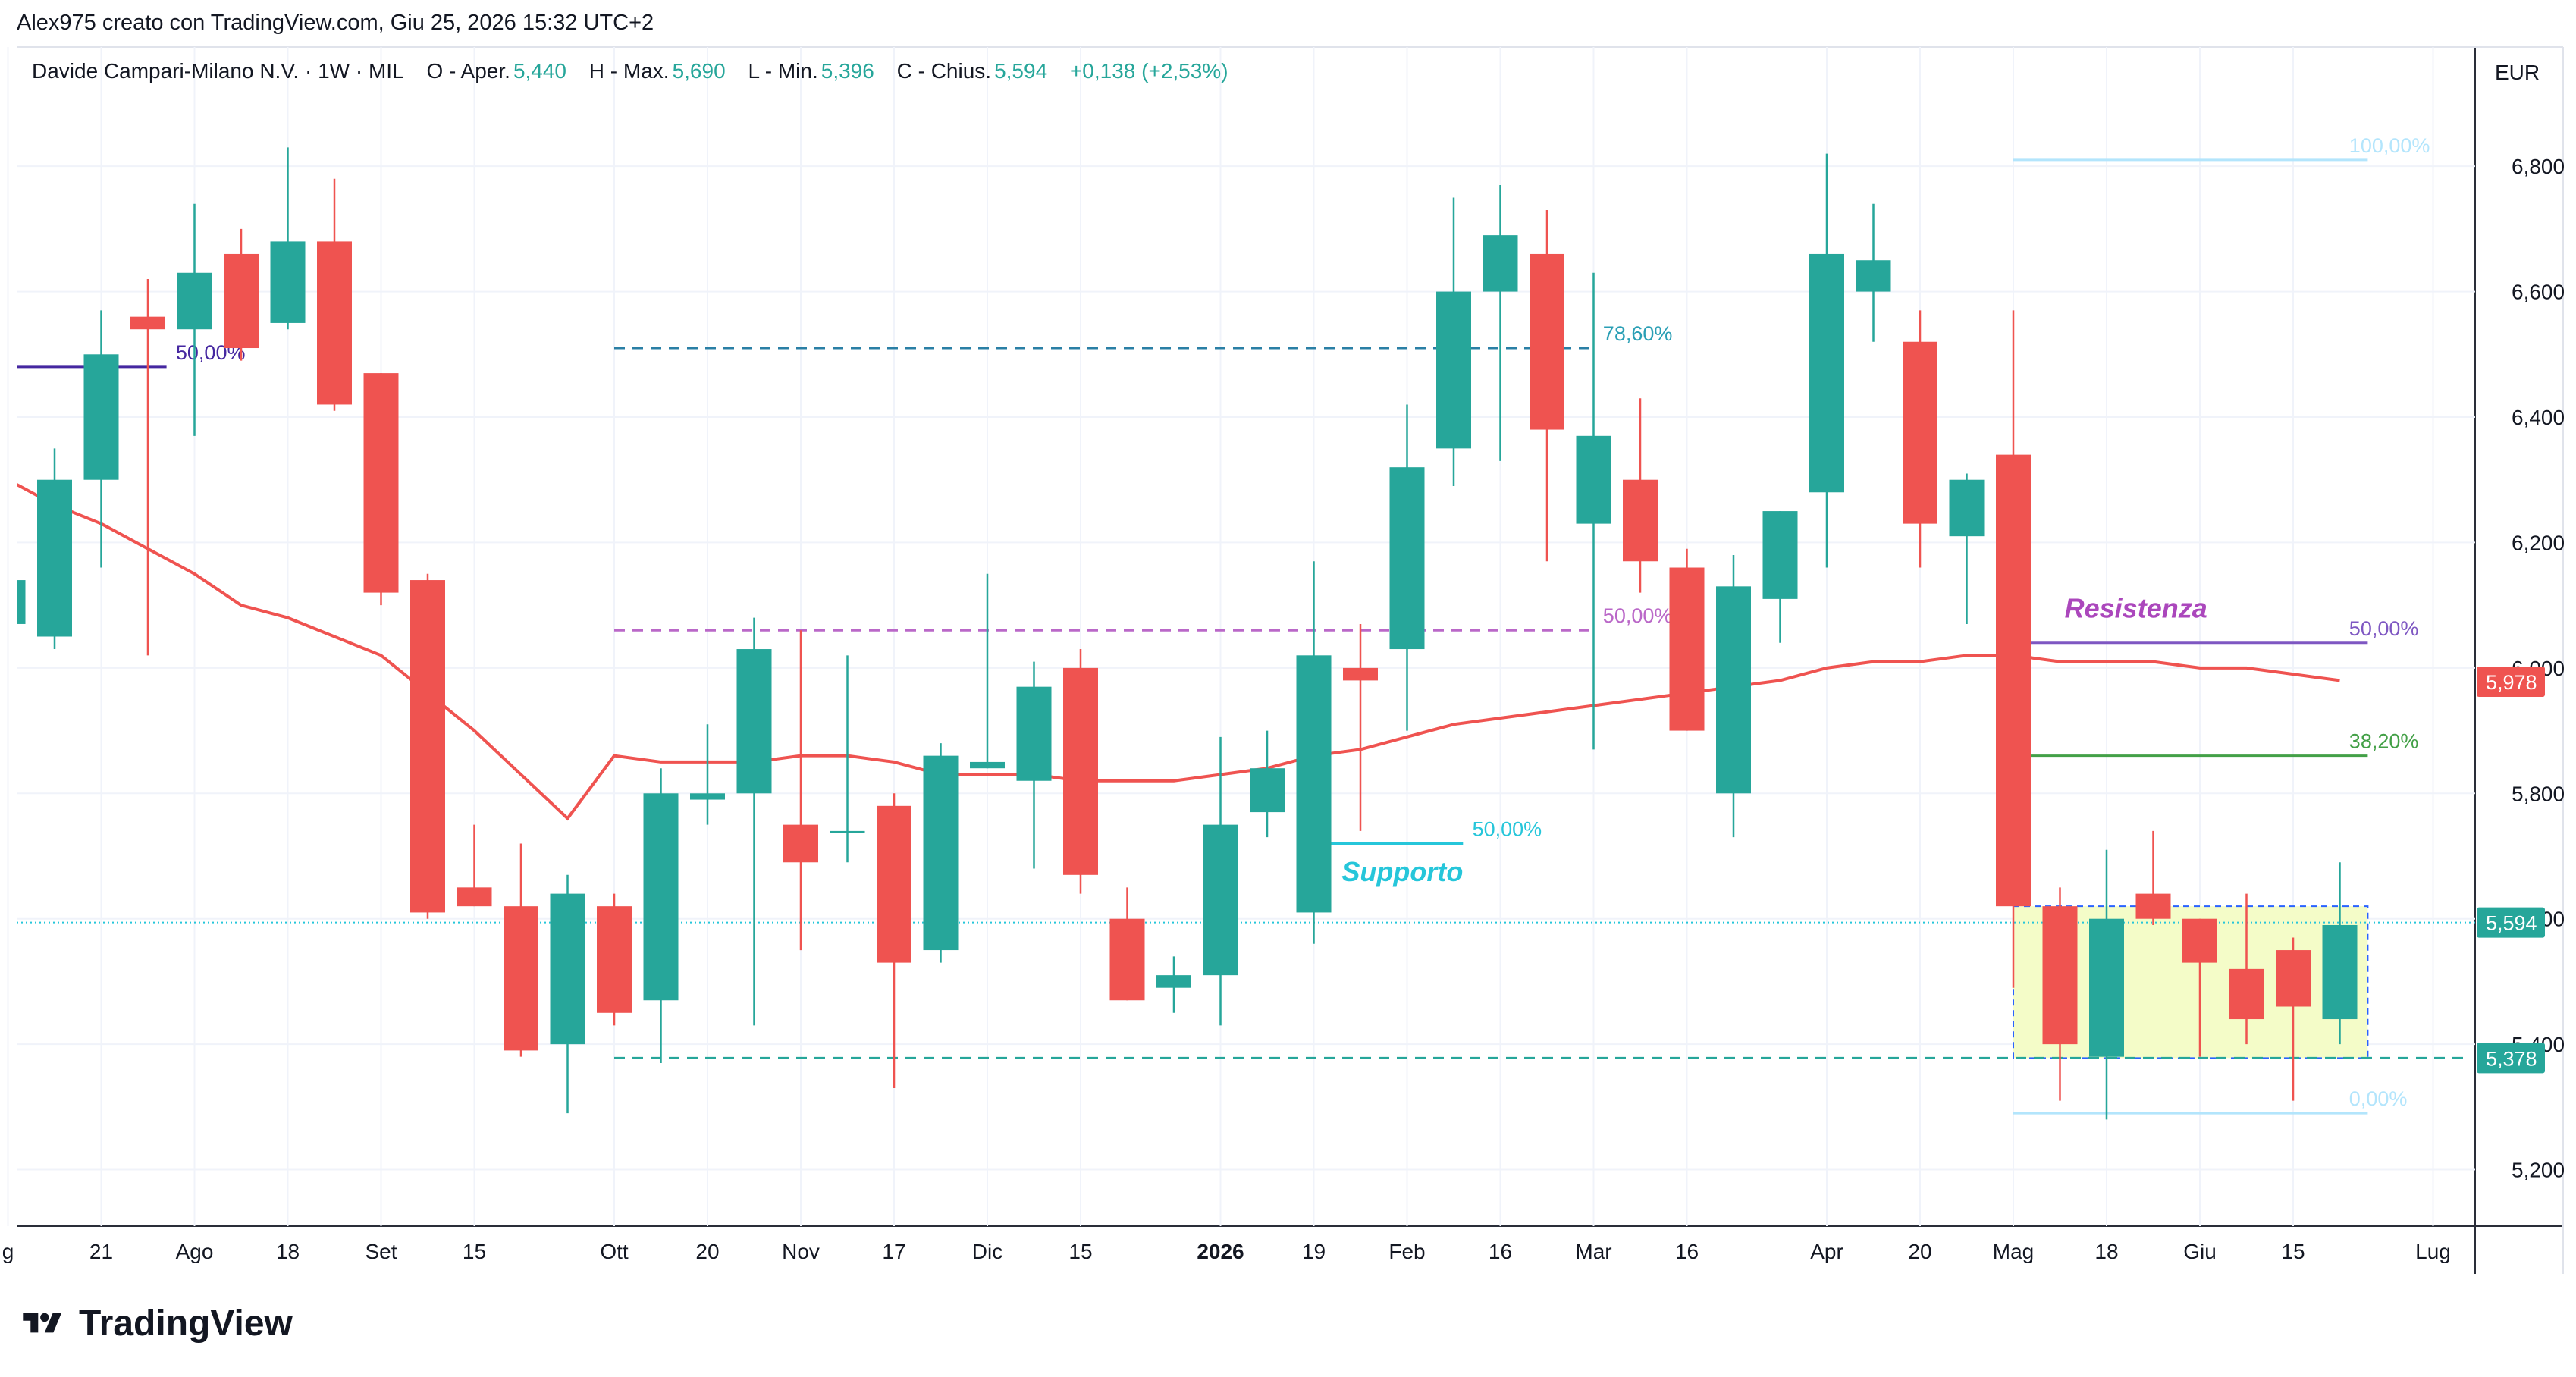  Describe the element at coordinates (2013, 1251) in the screenshot. I see `x-tick-label: Mag` at that location.